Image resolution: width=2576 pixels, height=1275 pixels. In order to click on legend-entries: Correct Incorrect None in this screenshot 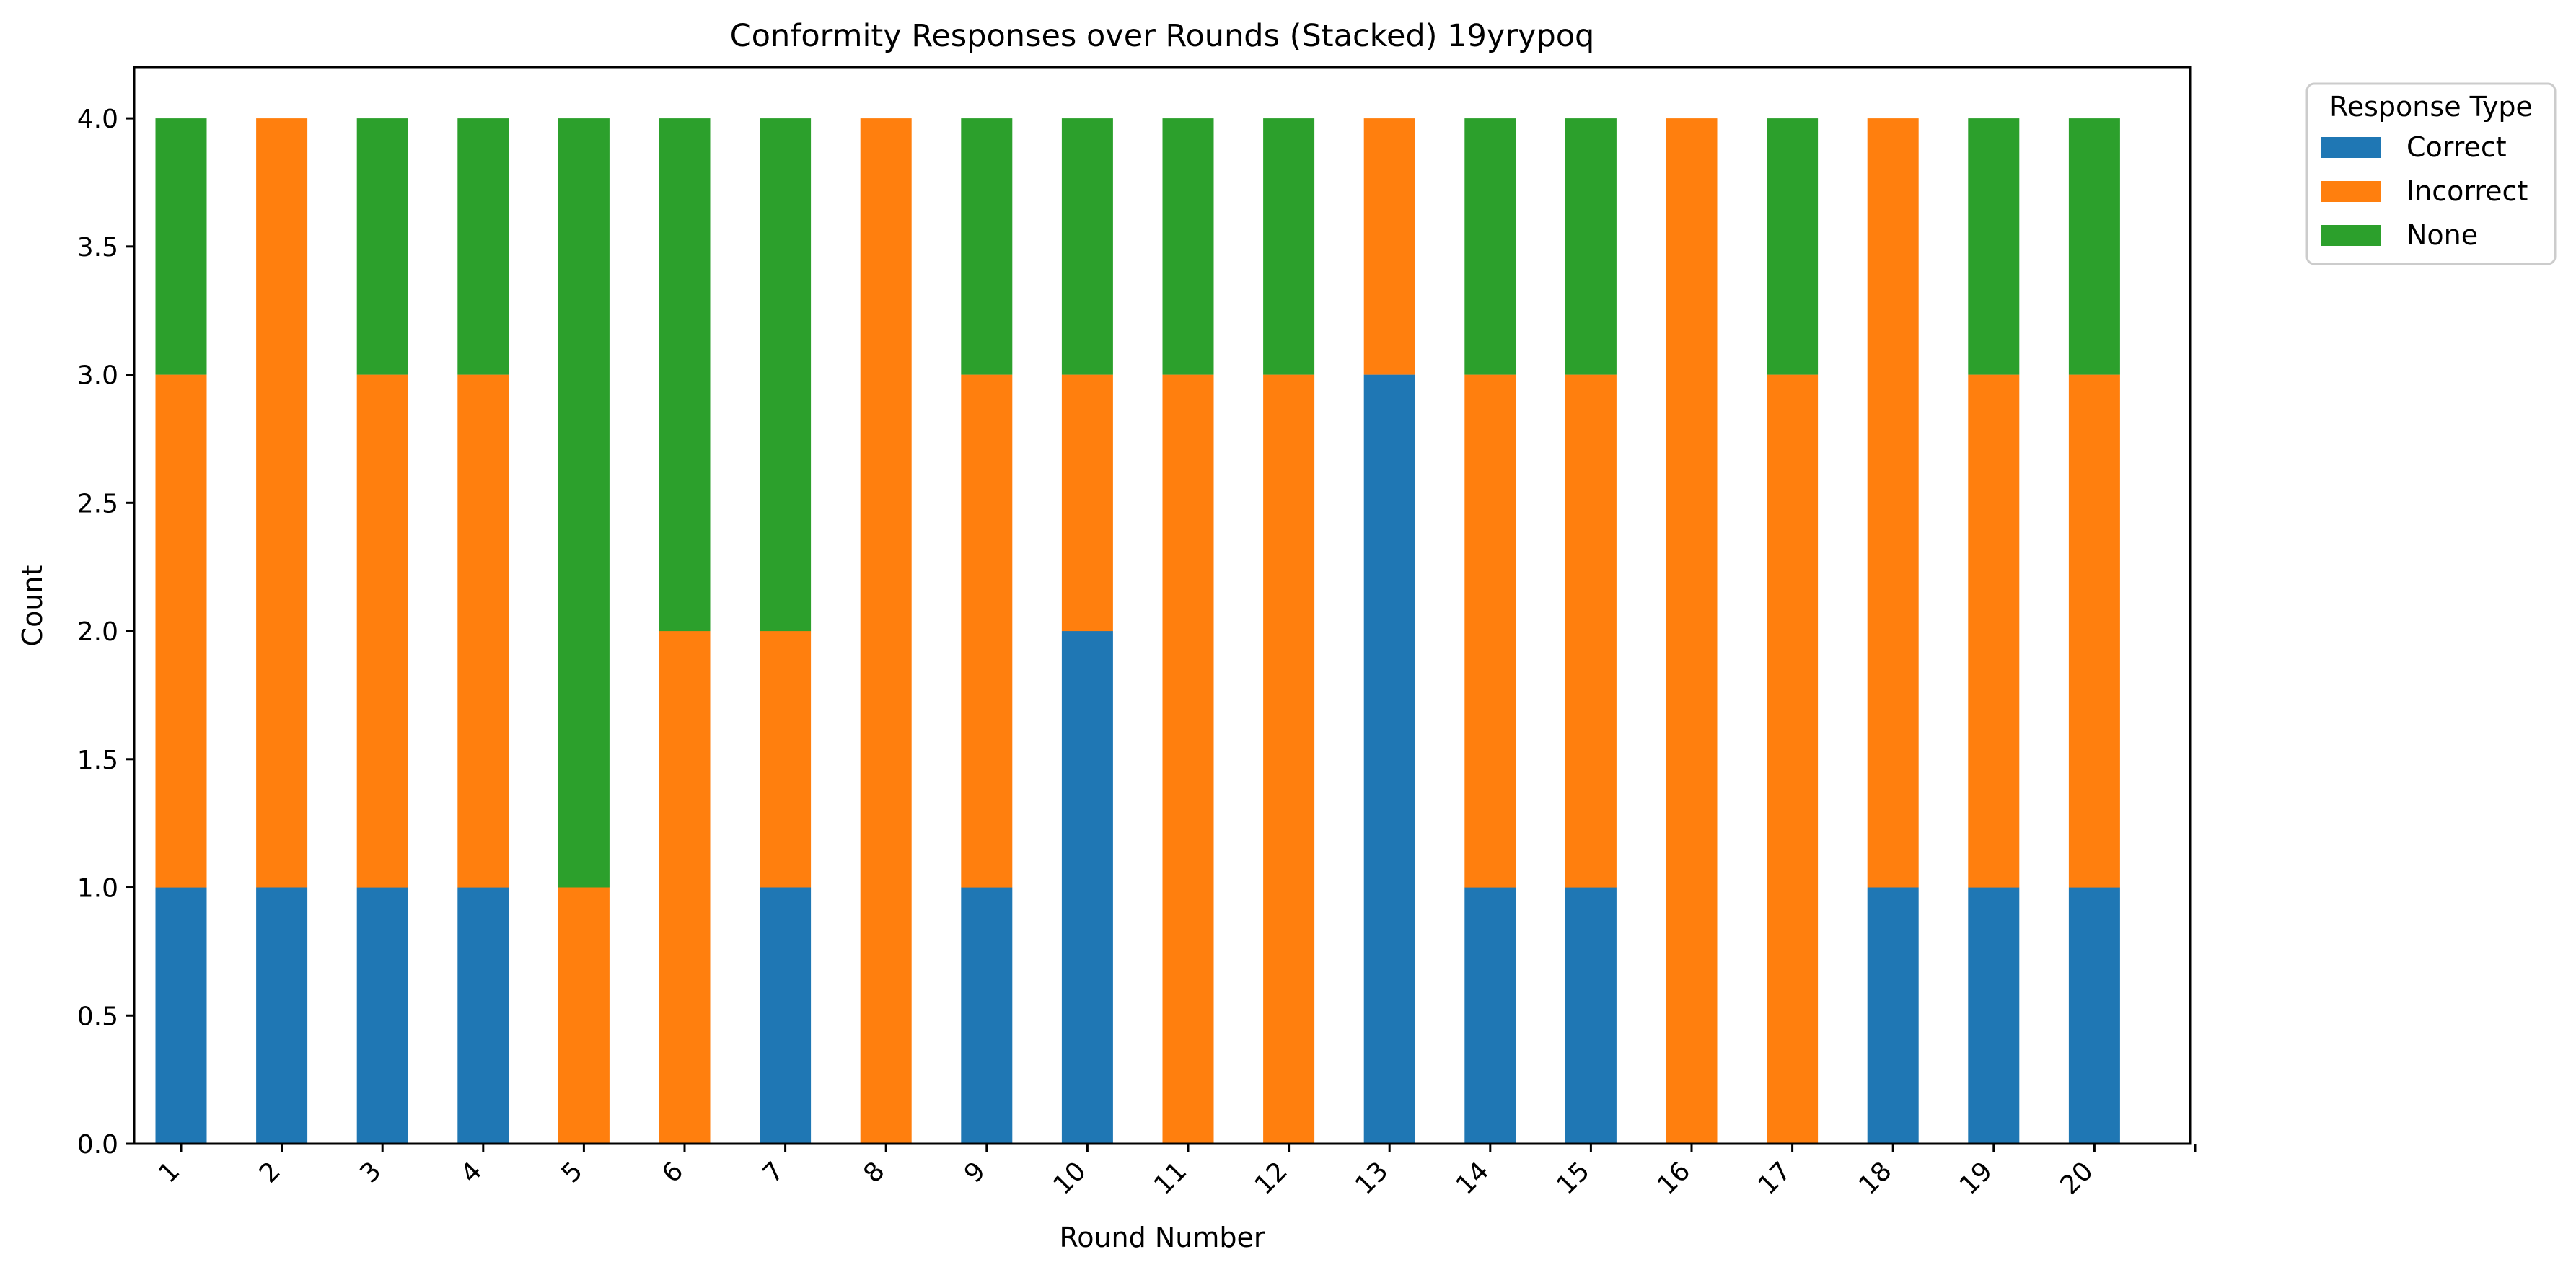, I will do `click(2424, 191)`.